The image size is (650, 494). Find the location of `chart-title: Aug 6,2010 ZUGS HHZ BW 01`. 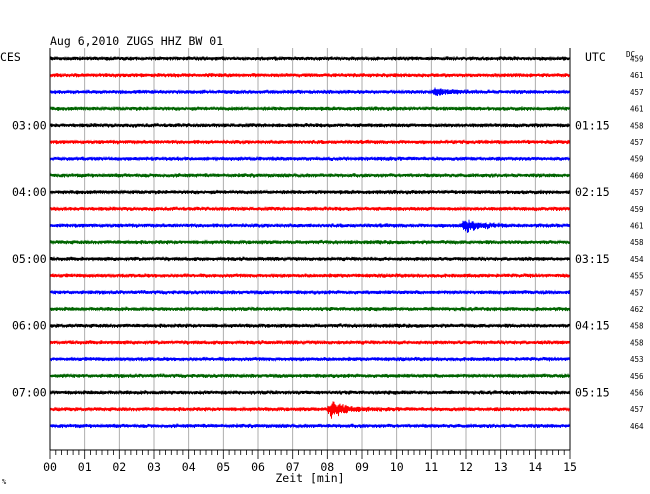

chart-title: Aug 6,2010 ZUGS HHZ BW 01 is located at coordinates (136, 41).